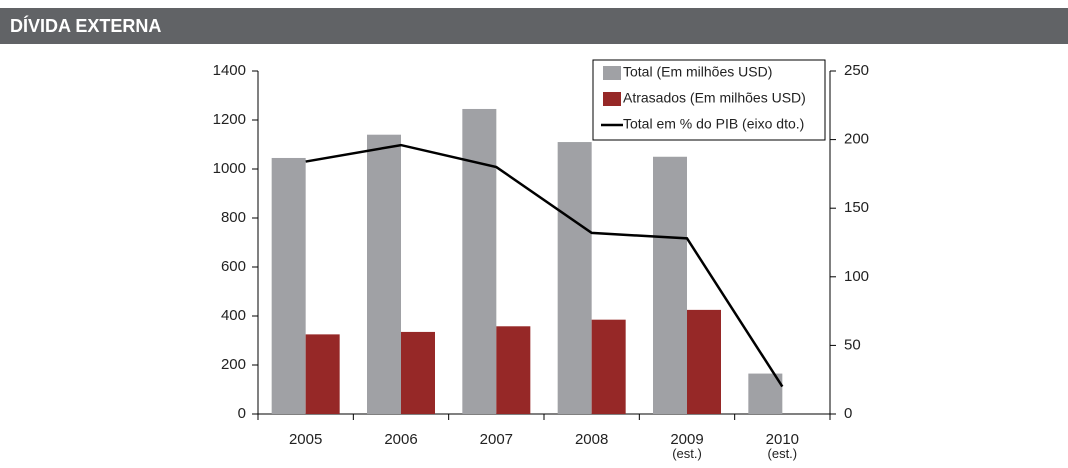  Describe the element at coordinates (86, 26) in the screenshot. I see `header-title: DÍVIDA EXTERNA` at that location.